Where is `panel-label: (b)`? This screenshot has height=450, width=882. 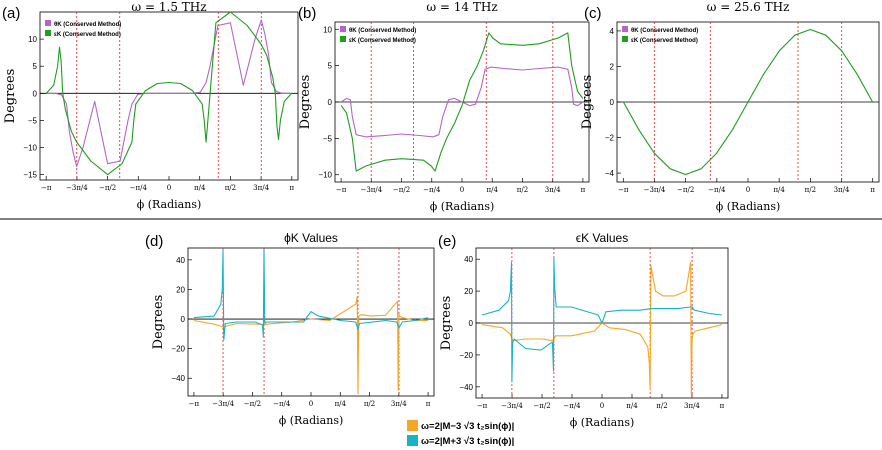 panel-label: (b) is located at coordinates (307, 13).